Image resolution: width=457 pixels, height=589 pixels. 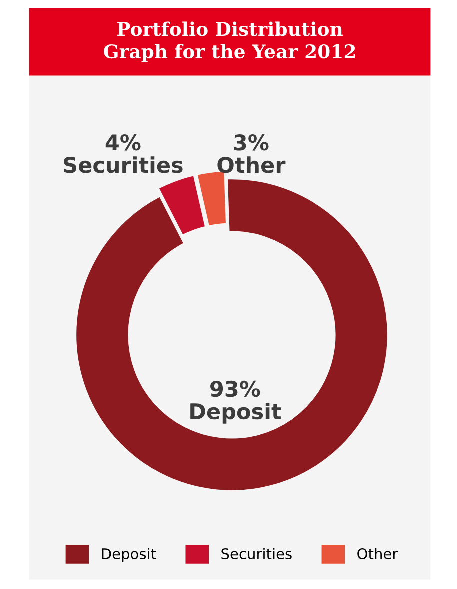 What do you see at coordinates (235, 389) in the screenshot?
I see `data-label: 93%` at bounding box center [235, 389].